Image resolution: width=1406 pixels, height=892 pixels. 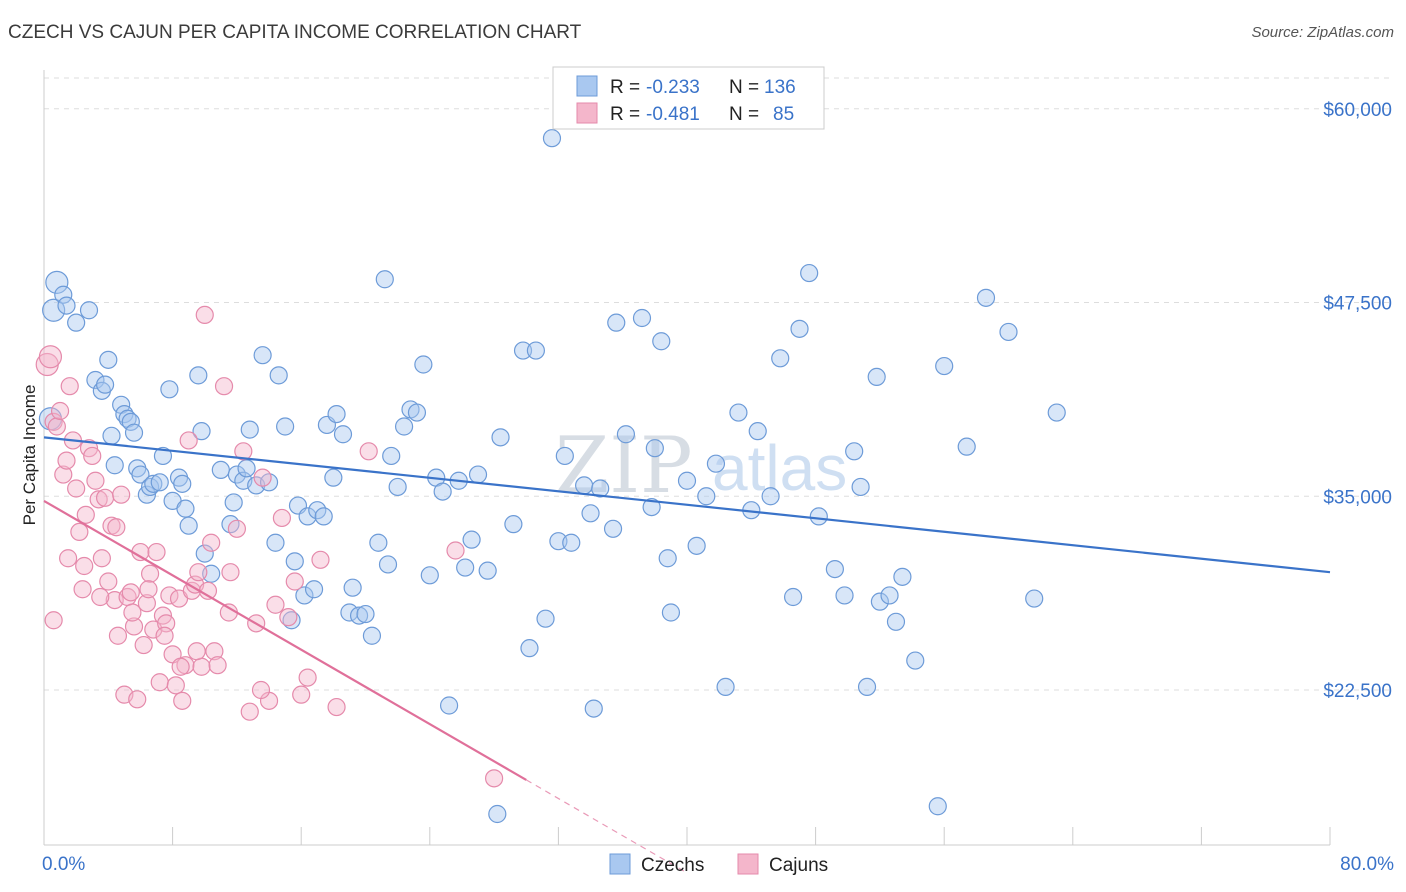 What do you see at coordinates (1322, 32) in the screenshot?
I see `source-label: Source: ZipAtlas.com` at bounding box center [1322, 32].